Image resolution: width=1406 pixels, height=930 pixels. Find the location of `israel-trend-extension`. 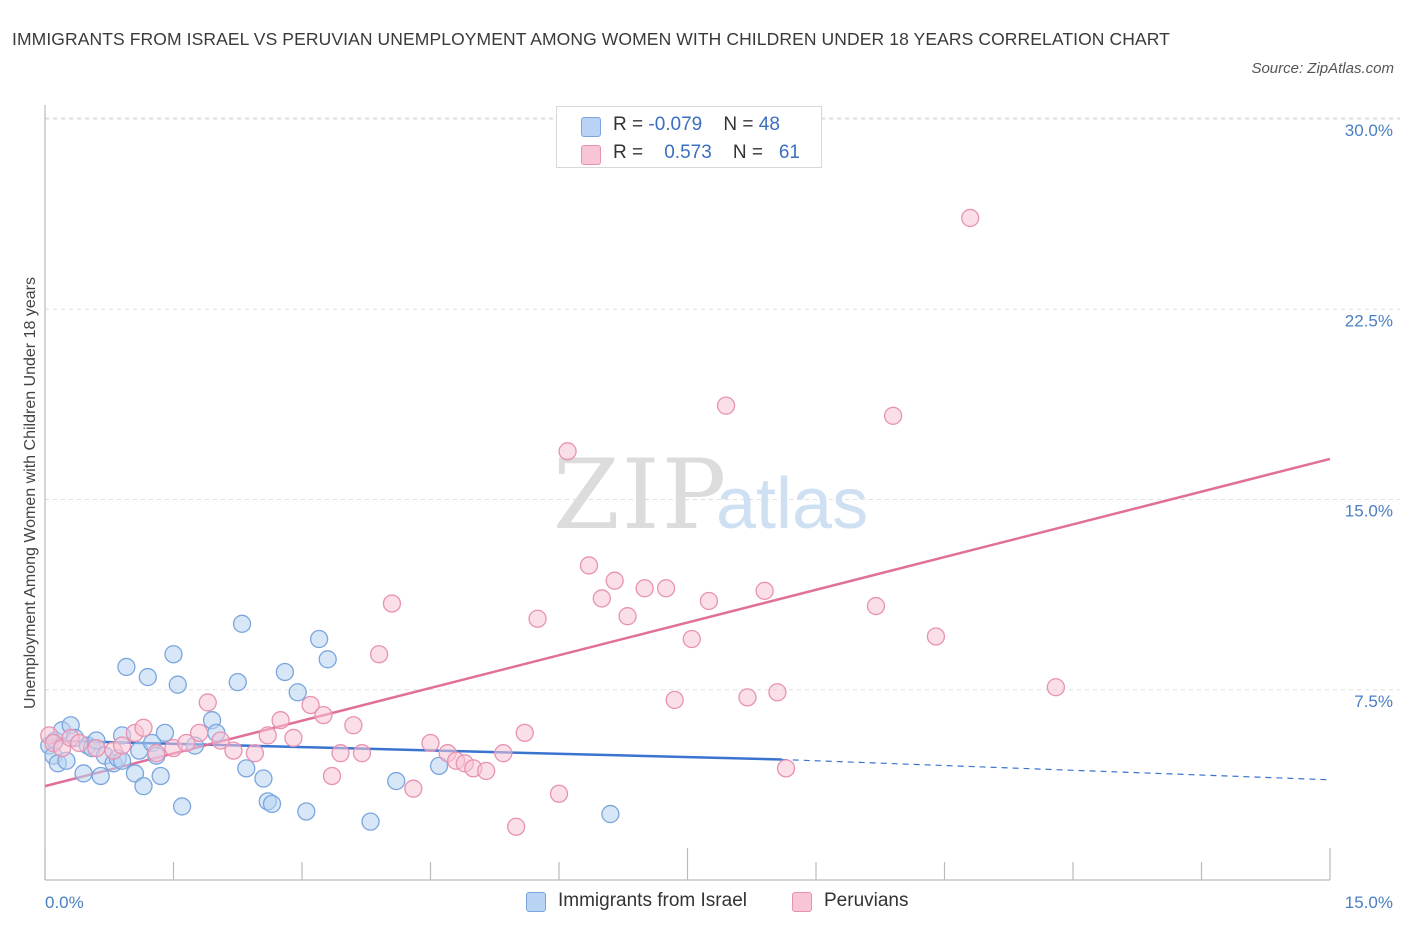

israel-trend-extension is located at coordinates (1056, 769).